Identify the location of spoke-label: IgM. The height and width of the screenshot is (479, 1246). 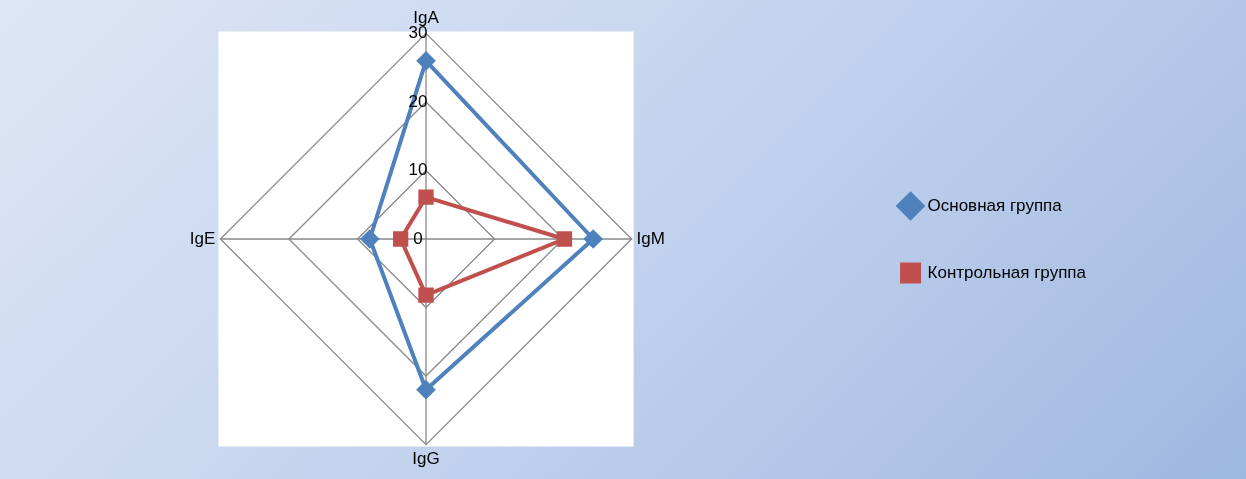
(650, 238).